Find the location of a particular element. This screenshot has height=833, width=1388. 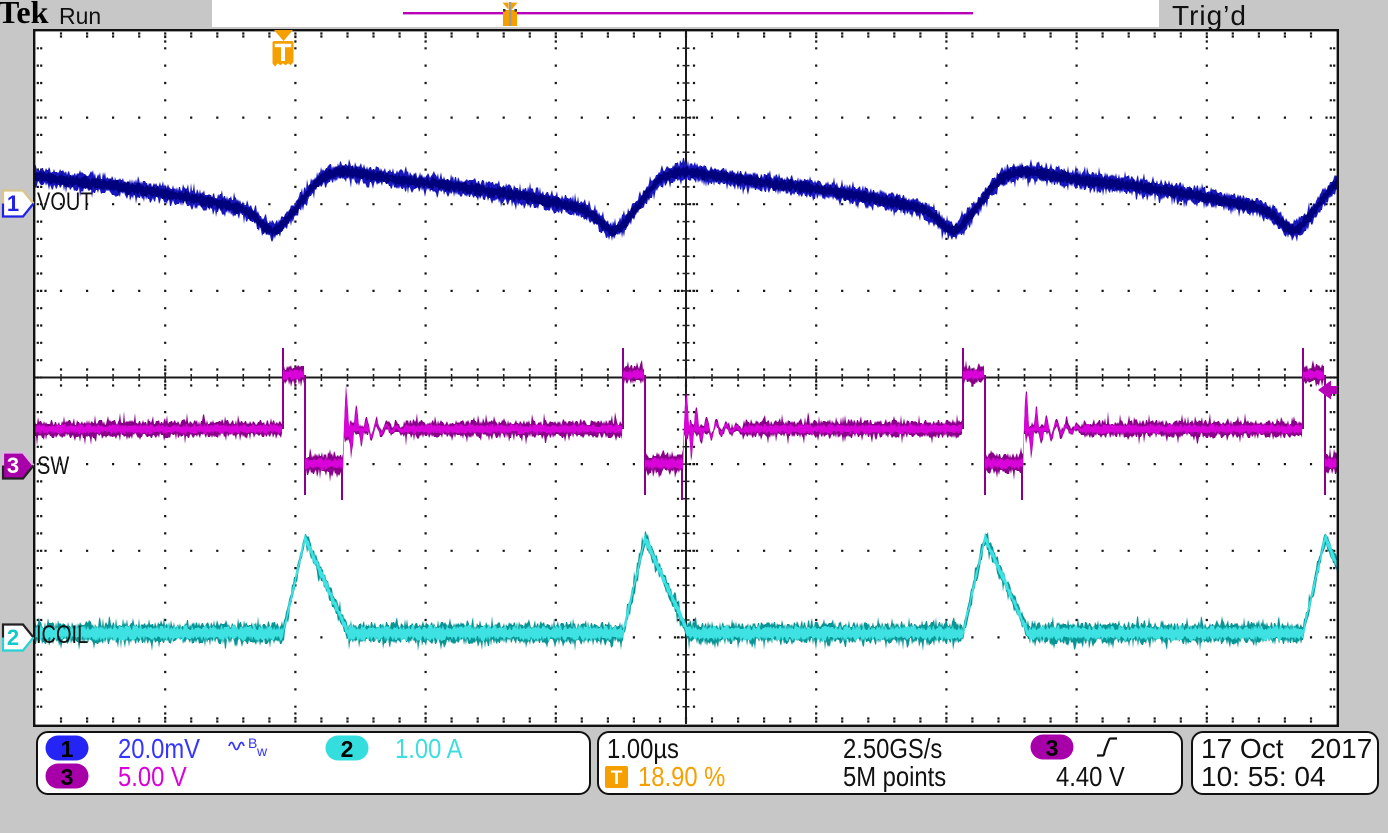

svg-text: B is located at coordinates (252, 744).